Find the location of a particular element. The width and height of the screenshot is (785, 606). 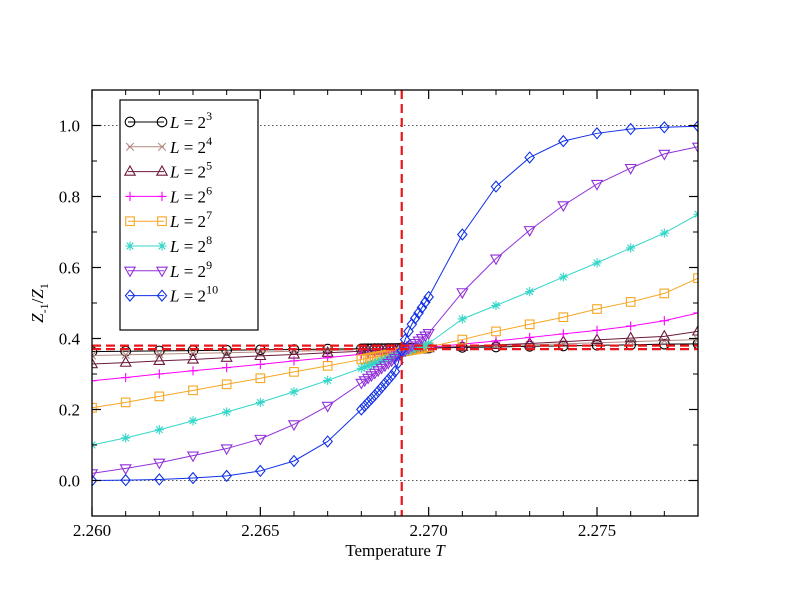

legend-label: L = 29 is located at coordinates (190, 269).